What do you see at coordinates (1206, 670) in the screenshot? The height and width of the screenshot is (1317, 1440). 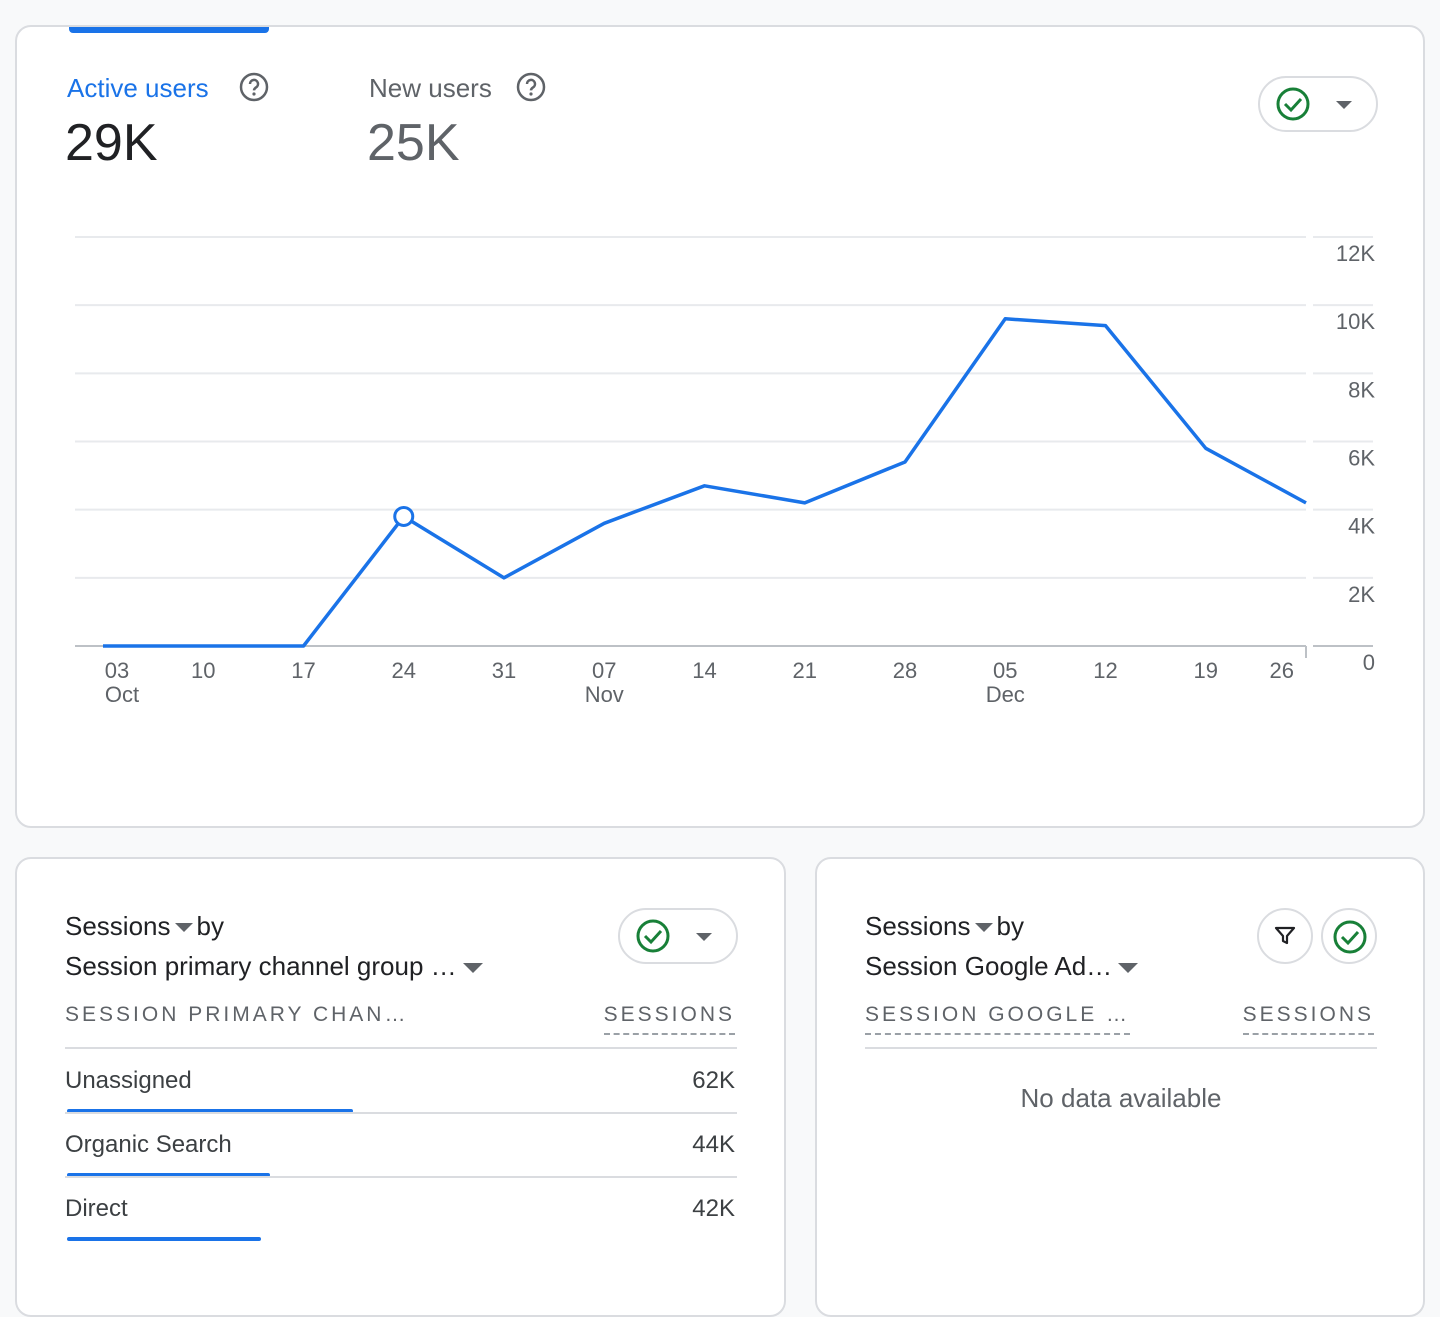 I see `x-tick-label: 19` at bounding box center [1206, 670].